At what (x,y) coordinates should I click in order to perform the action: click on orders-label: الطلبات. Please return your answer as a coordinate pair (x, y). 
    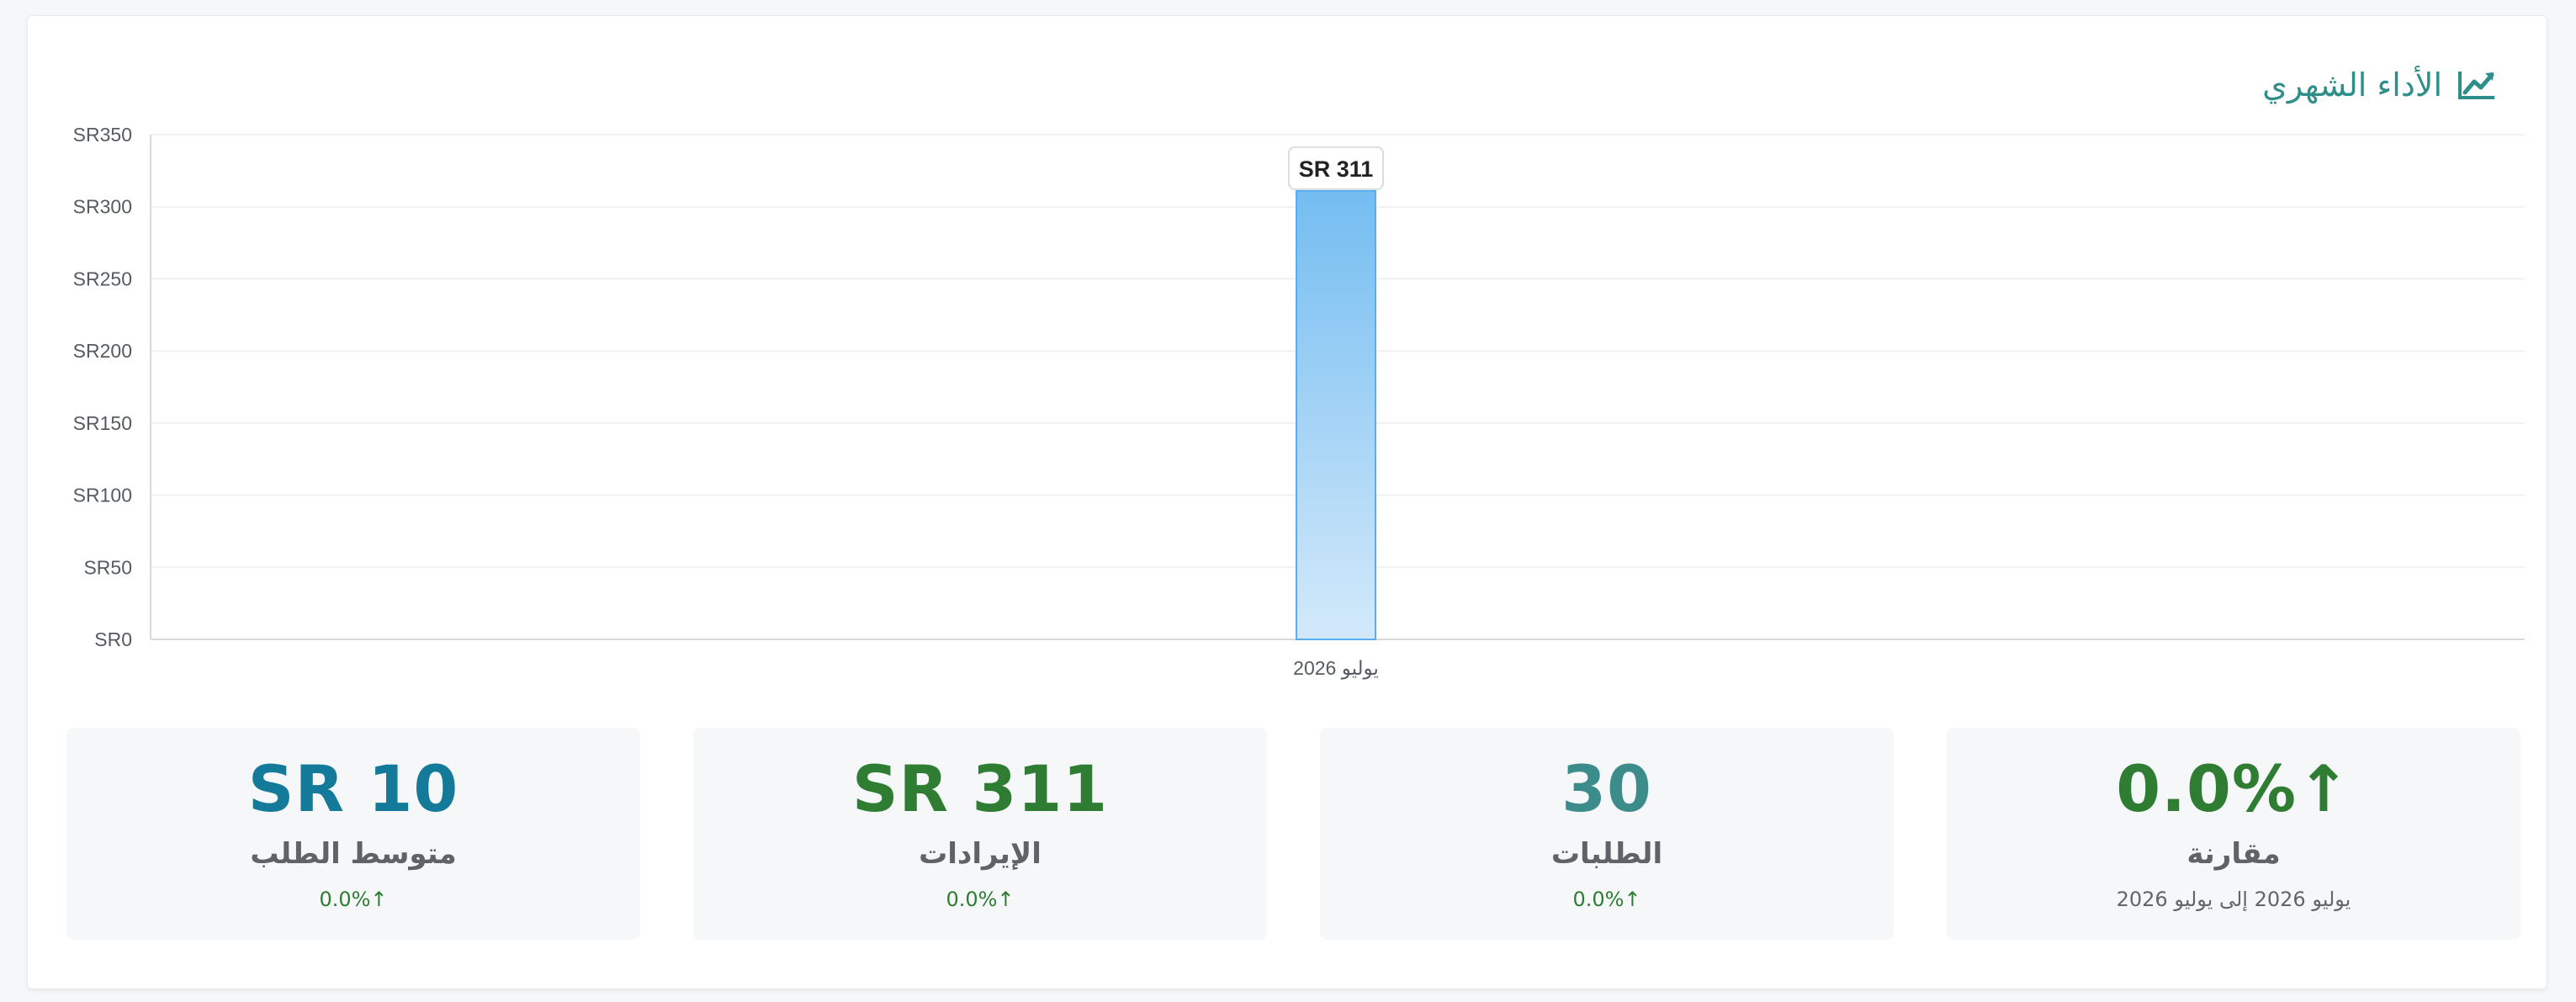
    Looking at the image, I should click on (1606, 854).